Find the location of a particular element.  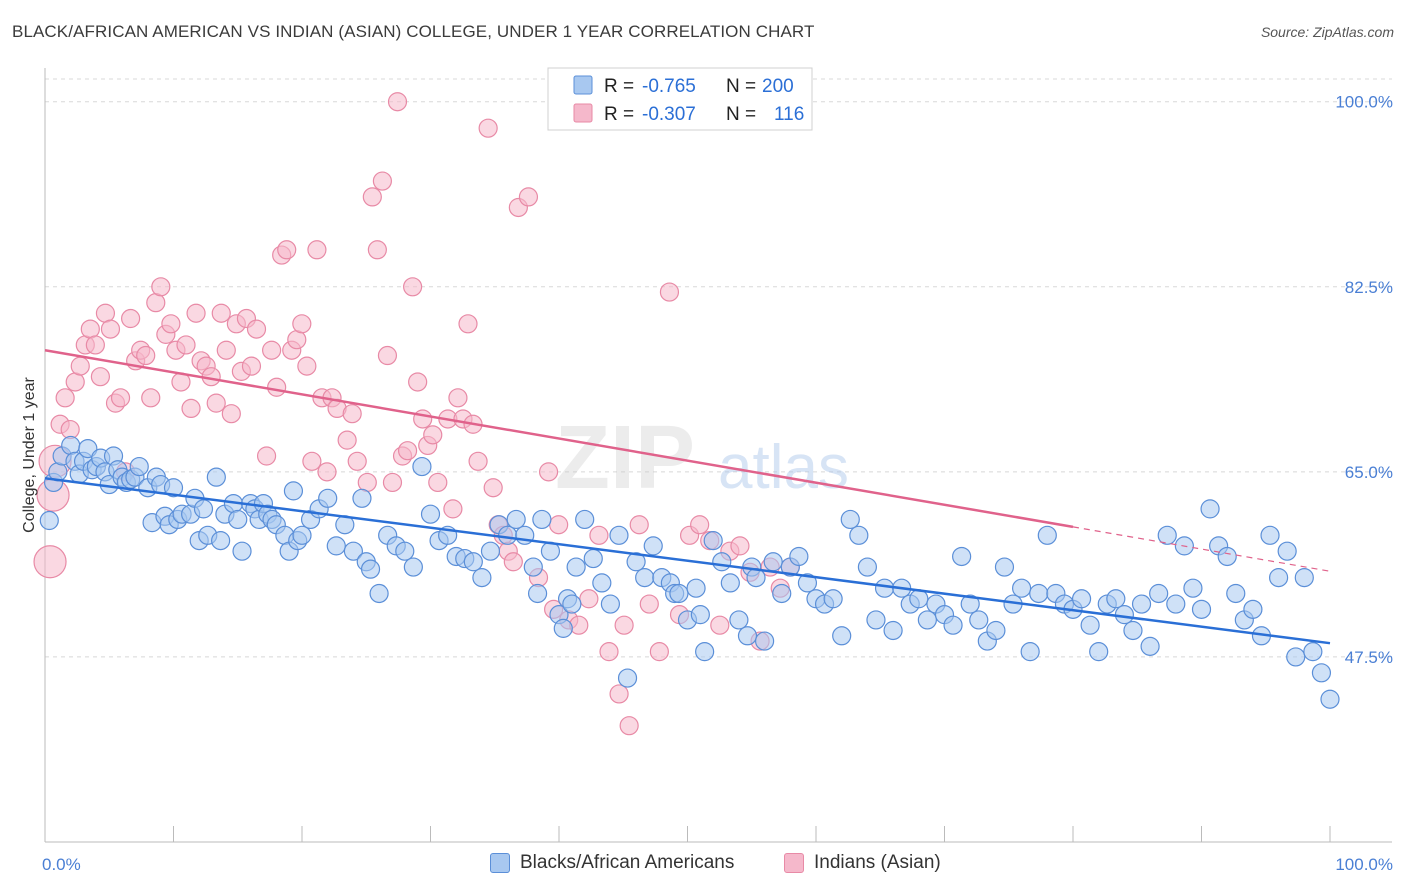

legend-item-blacks: Blacks/African Americans is located at coordinates (612, 863).